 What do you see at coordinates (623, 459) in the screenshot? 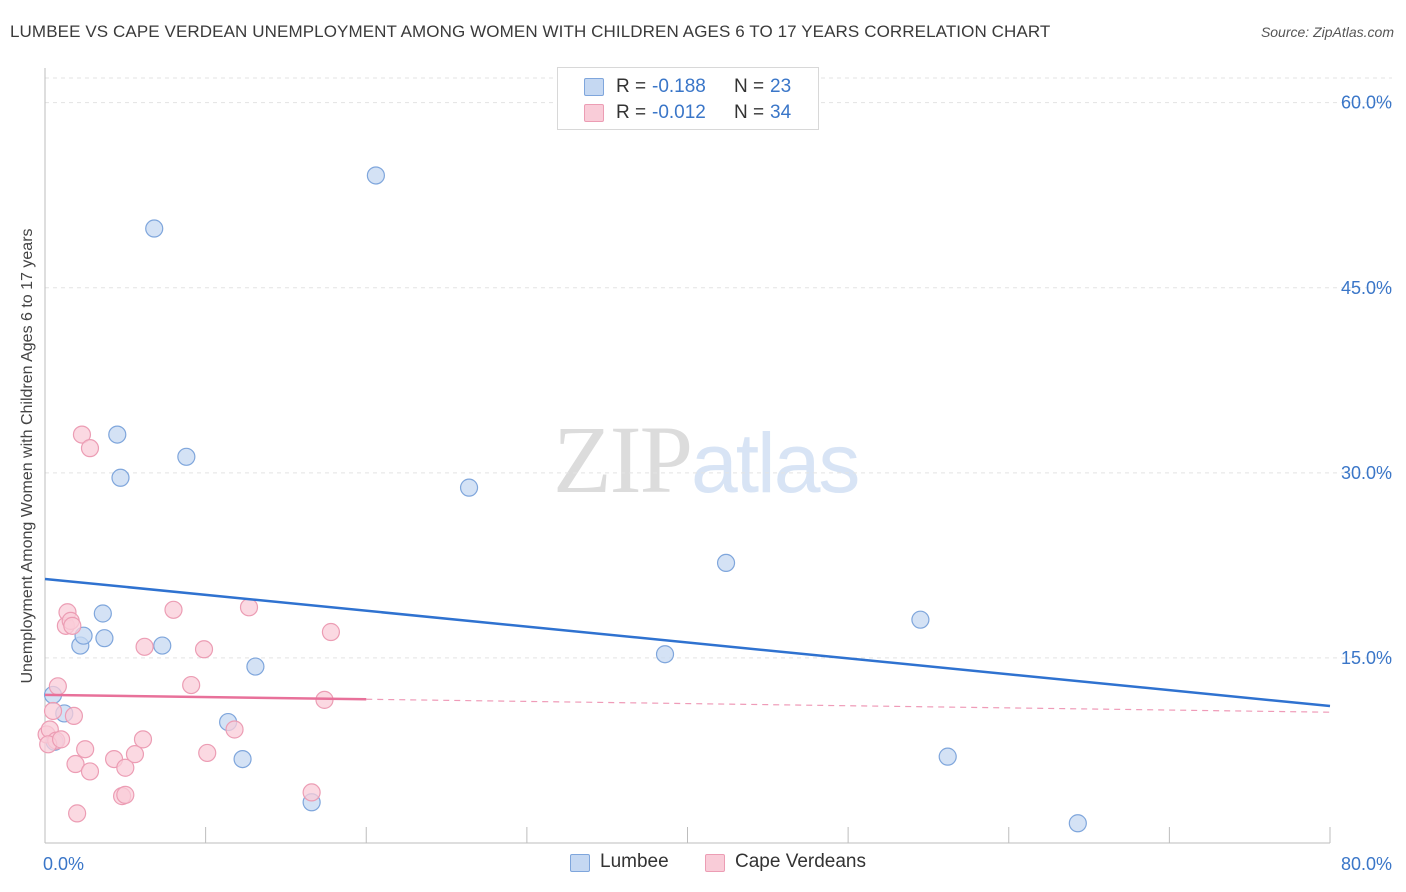
I see `watermark-zip: ZIP` at bounding box center [623, 459].